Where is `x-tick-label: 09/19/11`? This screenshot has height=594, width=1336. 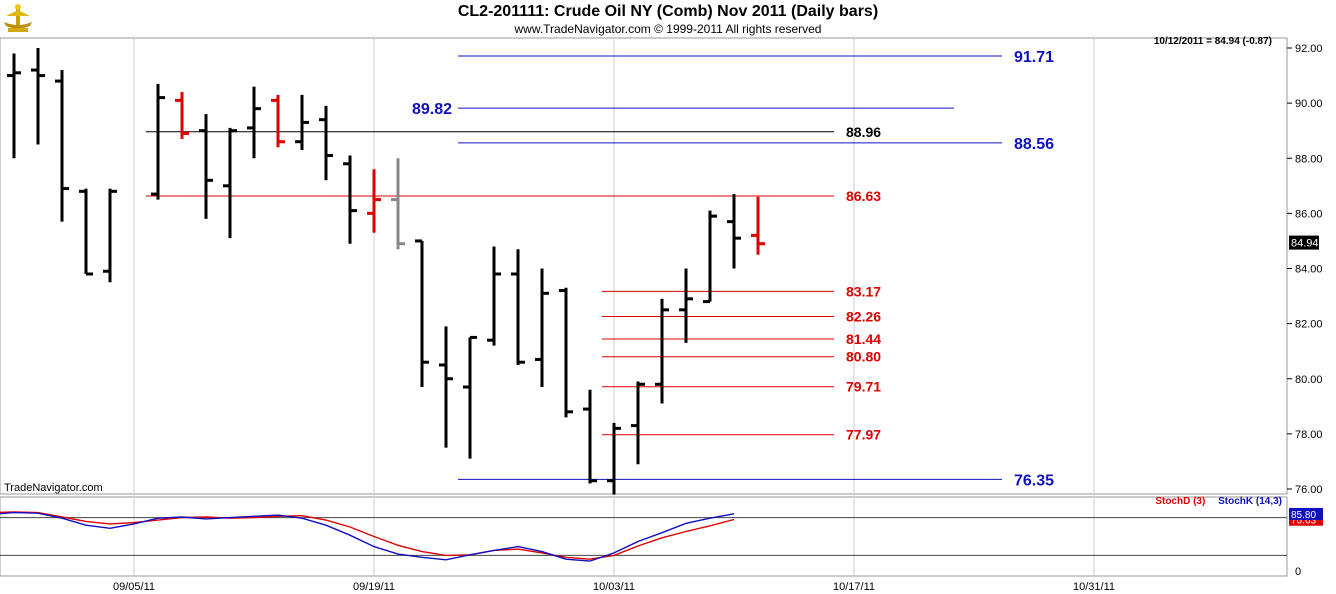
x-tick-label: 09/19/11 is located at coordinates (374, 587).